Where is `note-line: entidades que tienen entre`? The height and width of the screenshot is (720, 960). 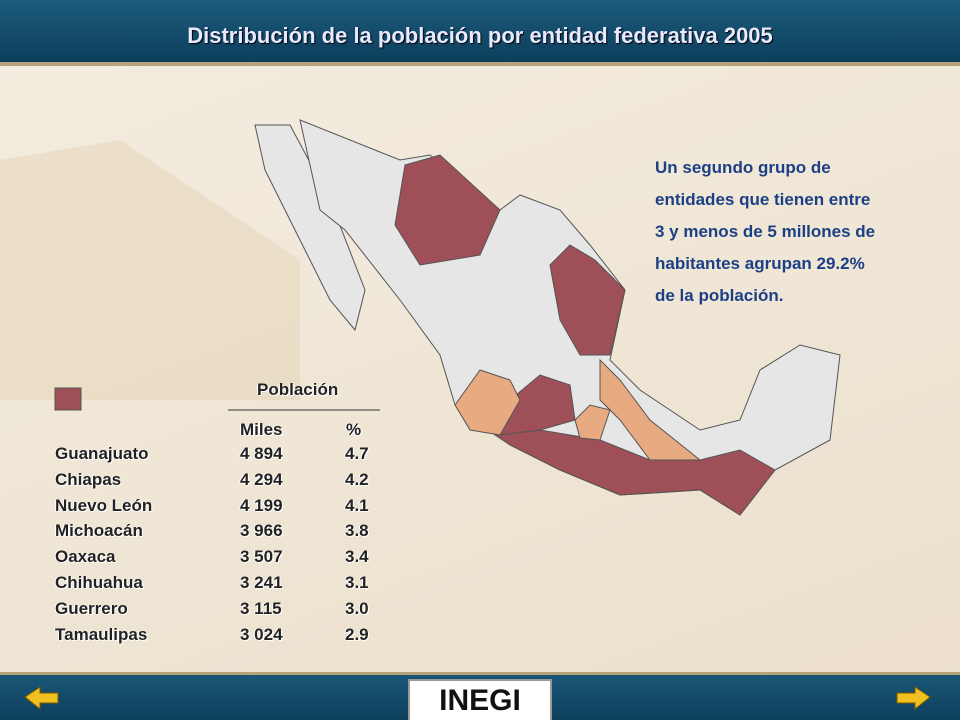 note-line: entidades que tienen entre is located at coordinates (763, 199).